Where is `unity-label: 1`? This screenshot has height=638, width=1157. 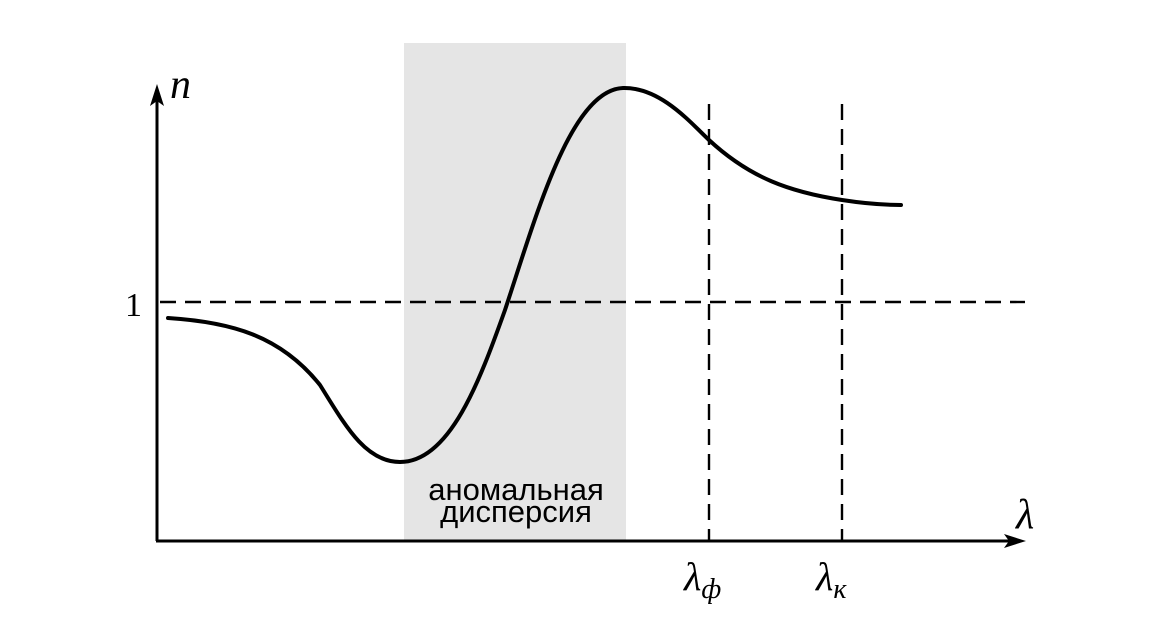
unity-label: 1 is located at coordinates (133, 305).